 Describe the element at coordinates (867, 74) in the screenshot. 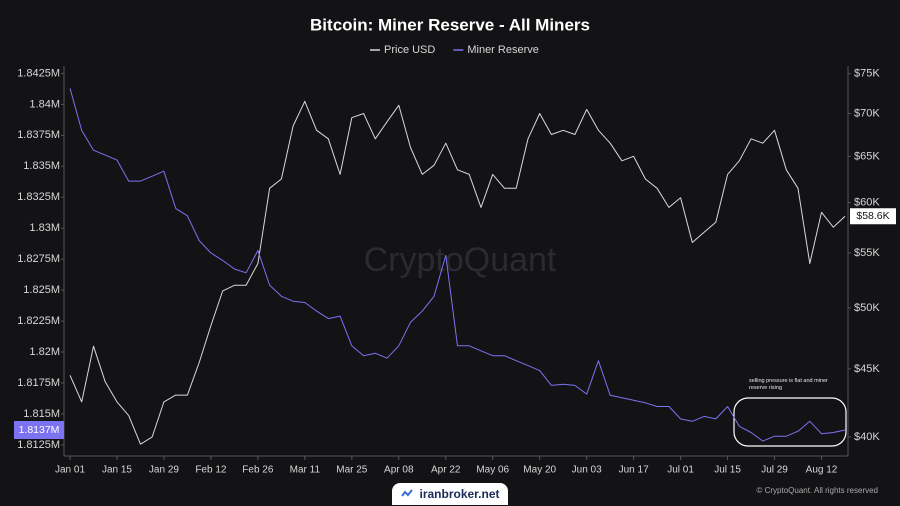

I see `y2-tick-label: $75K` at that location.